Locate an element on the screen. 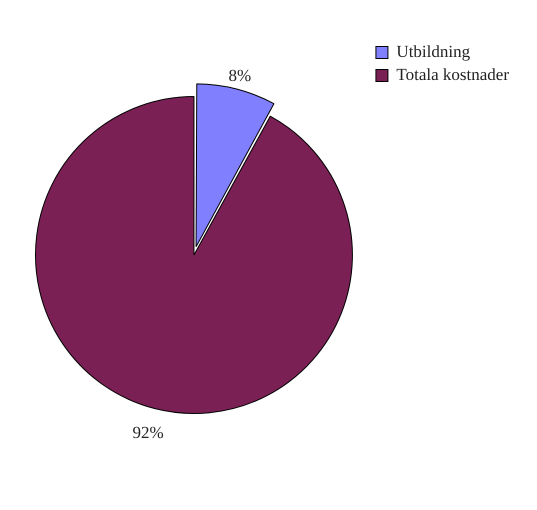 The width and height of the screenshot is (537, 510). legend-label: Utbildning is located at coordinates (433, 51).